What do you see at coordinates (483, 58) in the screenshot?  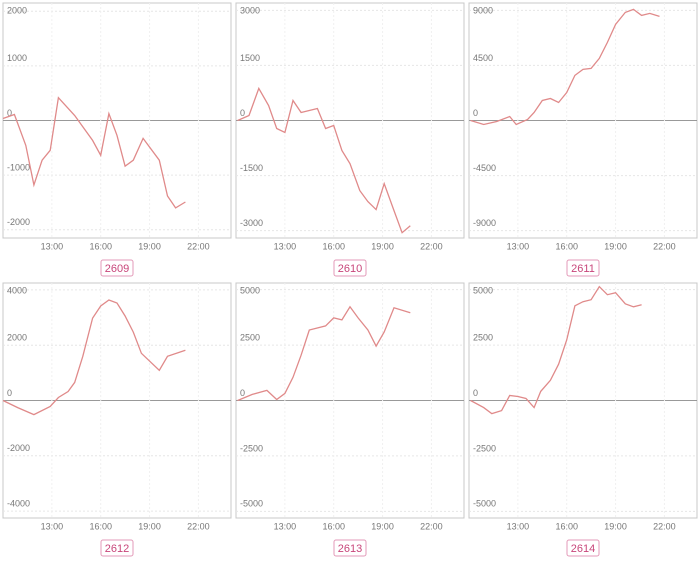 I see `y-tick-label: 4500` at bounding box center [483, 58].